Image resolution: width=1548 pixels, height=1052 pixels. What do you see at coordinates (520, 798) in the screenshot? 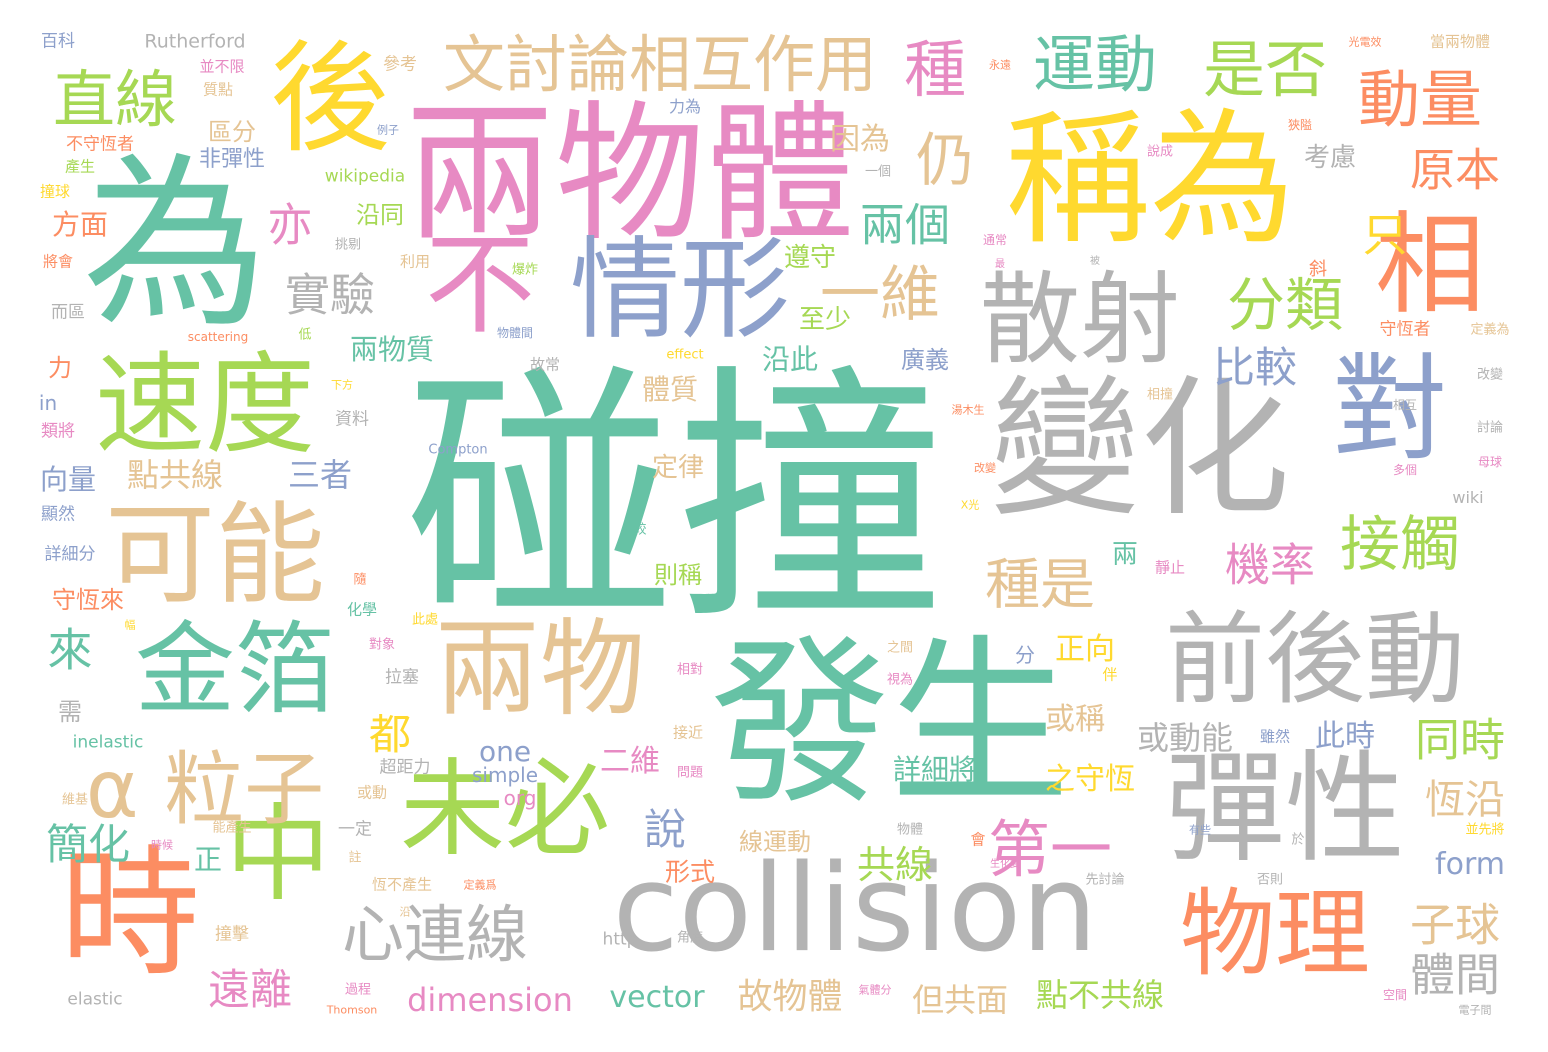
I see `word-org: org` at bounding box center [520, 798].